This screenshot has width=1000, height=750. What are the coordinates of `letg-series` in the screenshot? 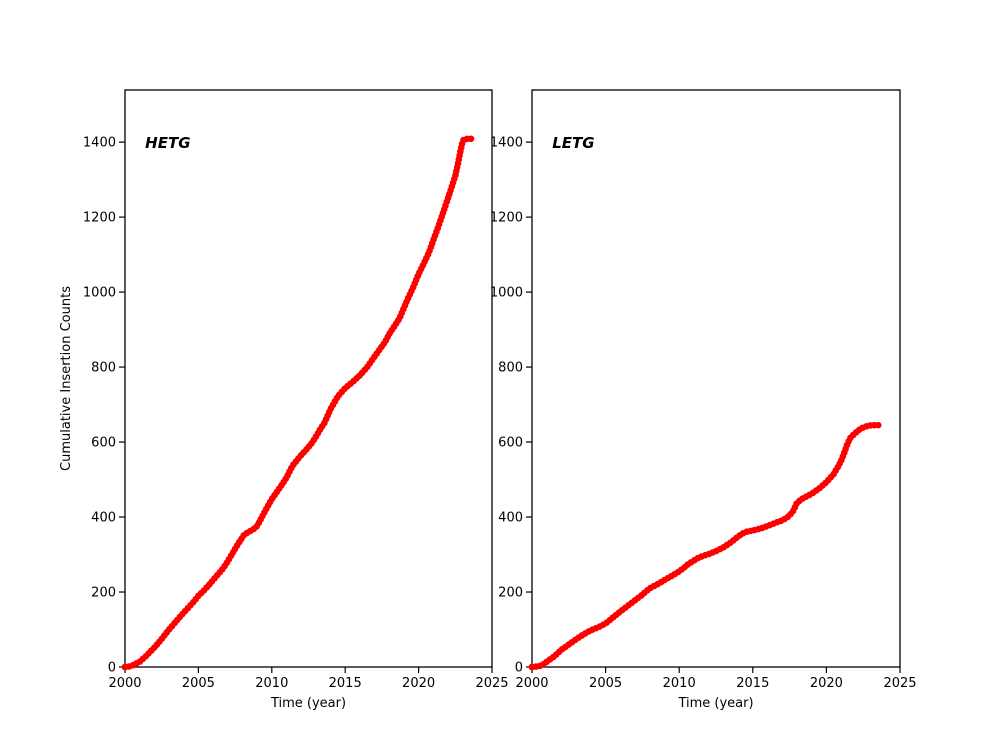 It's located at (705, 546).